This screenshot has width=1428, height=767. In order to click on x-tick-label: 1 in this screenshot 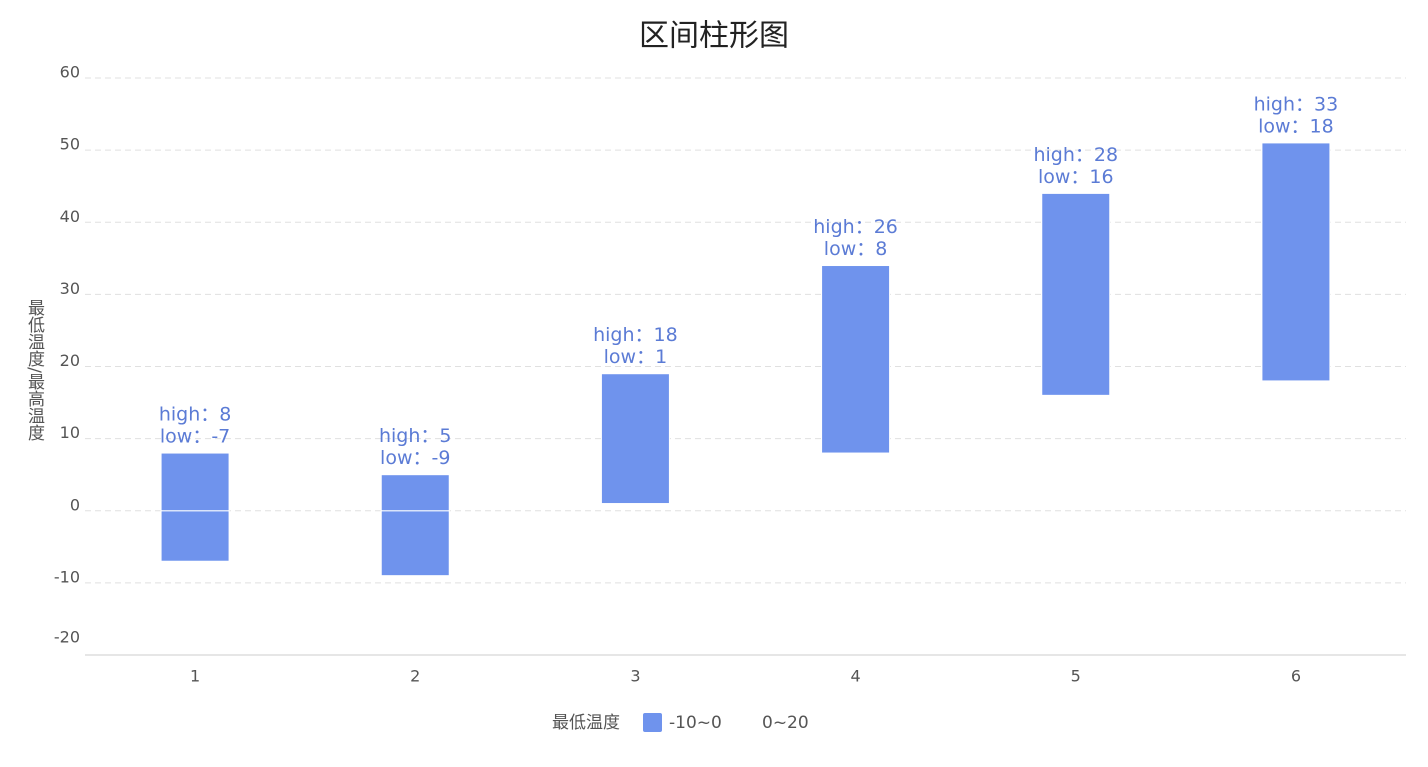, I will do `click(195, 676)`.